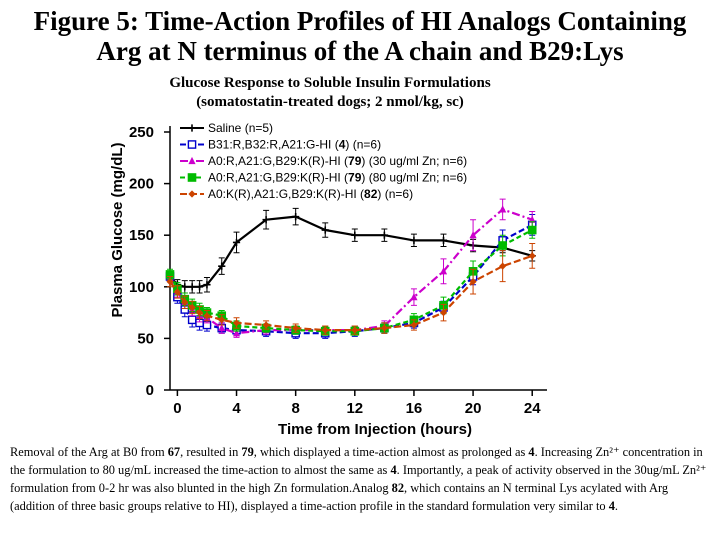  I want to click on legend-label: A0:K(R),A21:G,B29:K(R)-HI (82) (n=6), so click(310, 194).